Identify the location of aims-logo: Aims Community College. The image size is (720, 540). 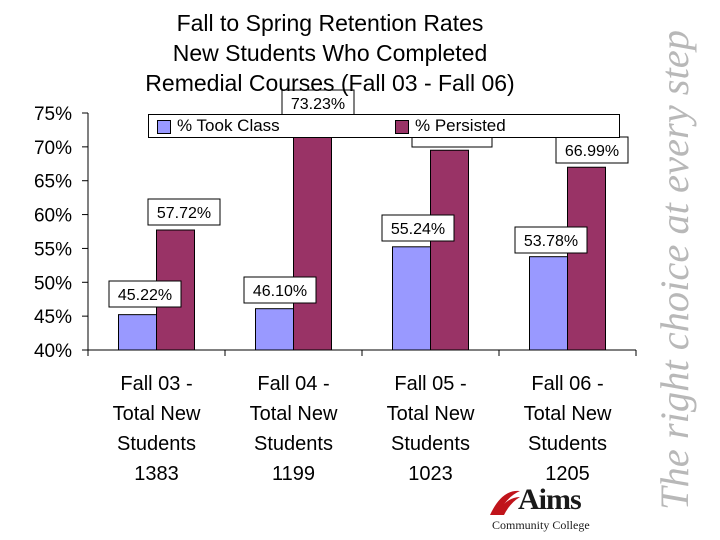
(548, 509).